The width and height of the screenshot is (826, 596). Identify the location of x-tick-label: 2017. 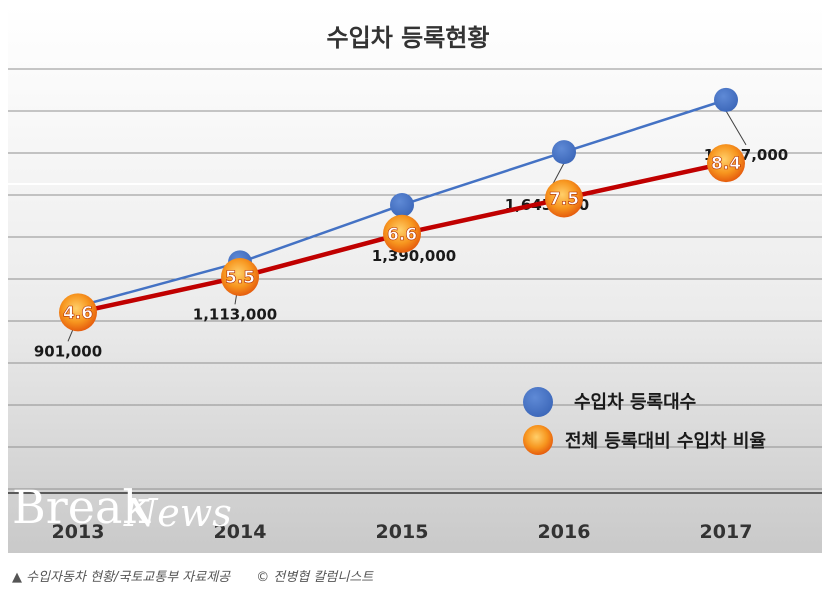
(726, 532).